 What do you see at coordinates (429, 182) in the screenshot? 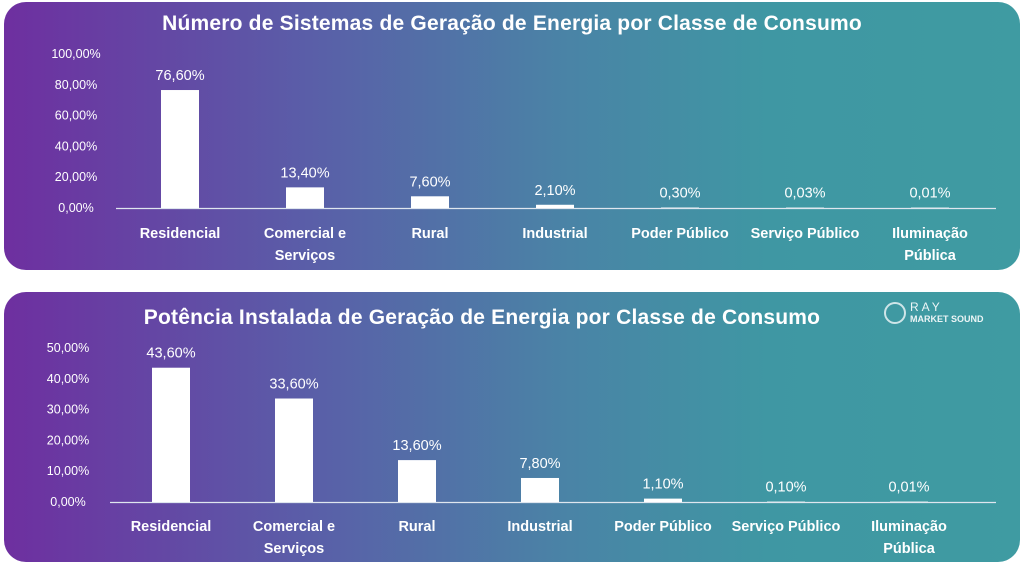
I see `data-label: 7,60%` at bounding box center [429, 182].